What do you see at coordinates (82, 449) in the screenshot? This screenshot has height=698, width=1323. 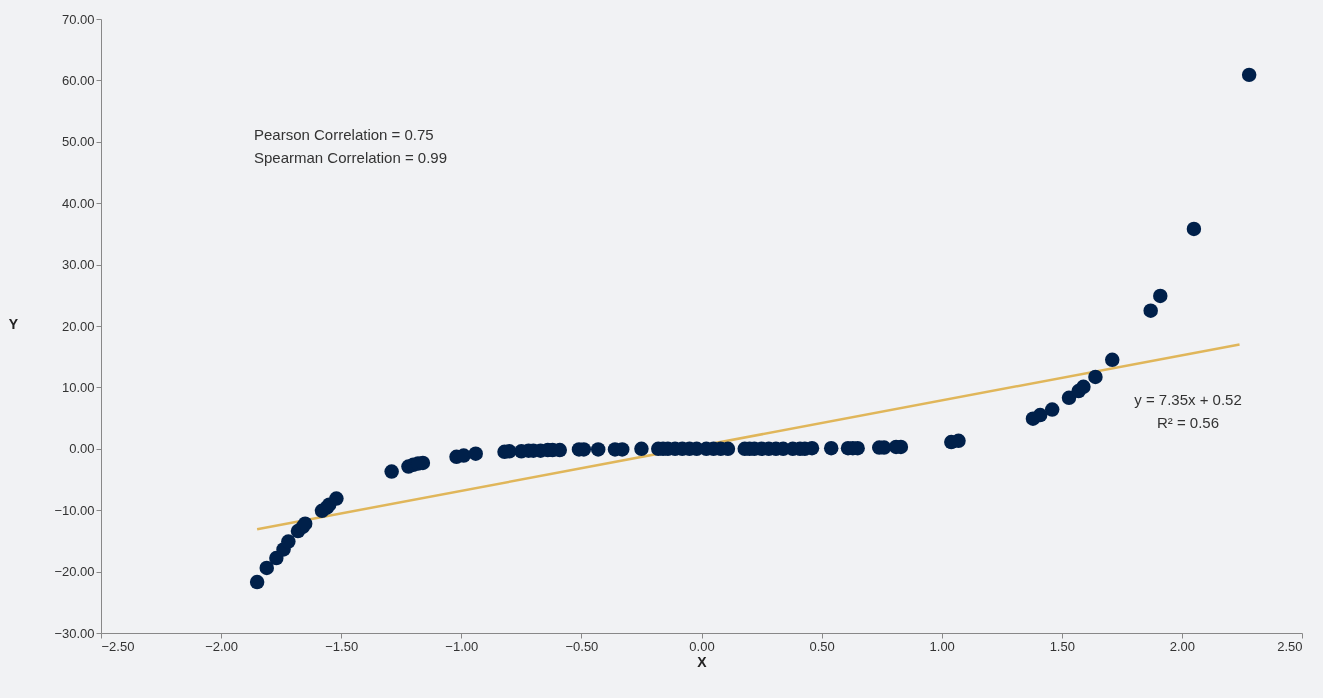 I see `y-tick-label: 0.00` at bounding box center [82, 449].